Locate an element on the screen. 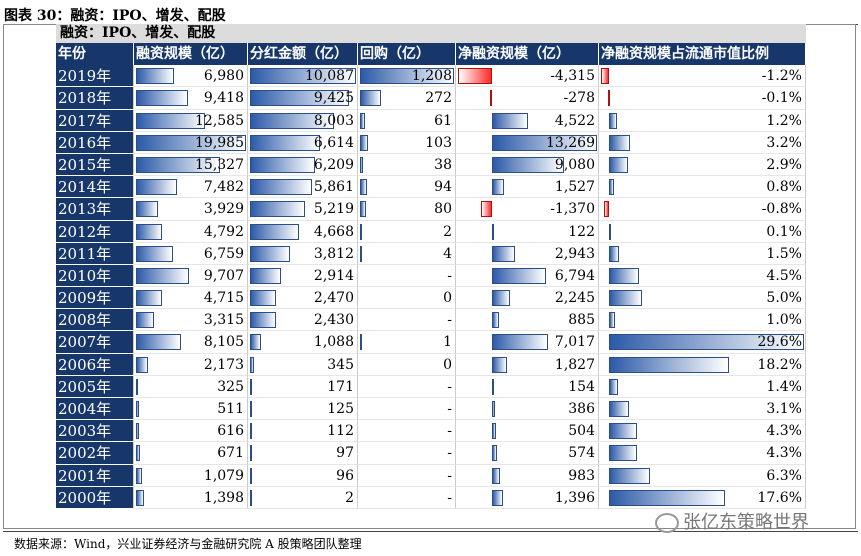  buyback-cell: 61 is located at coordinates (407, 120).